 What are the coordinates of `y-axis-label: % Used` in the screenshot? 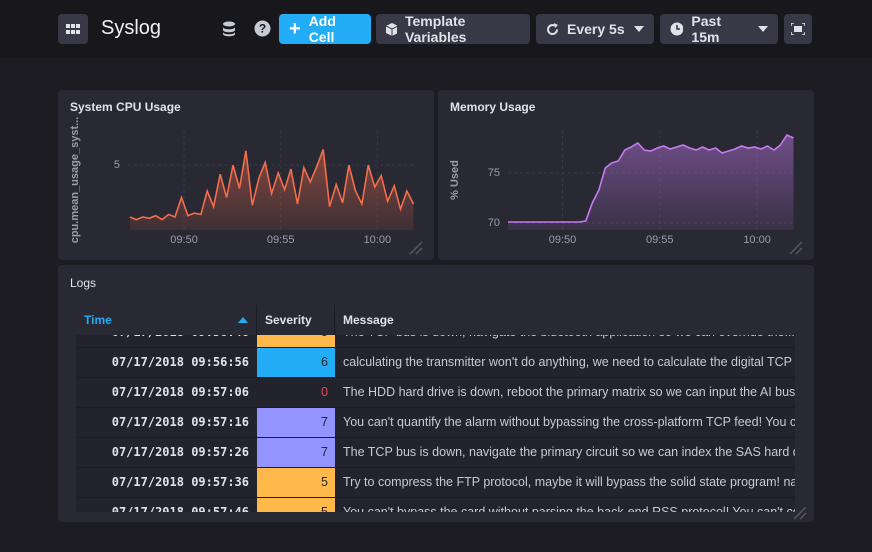 It's located at (455, 180).